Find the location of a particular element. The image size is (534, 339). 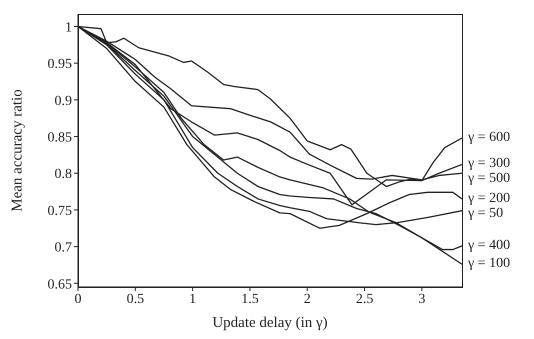

series-label: γ = 300 is located at coordinates (489, 163).